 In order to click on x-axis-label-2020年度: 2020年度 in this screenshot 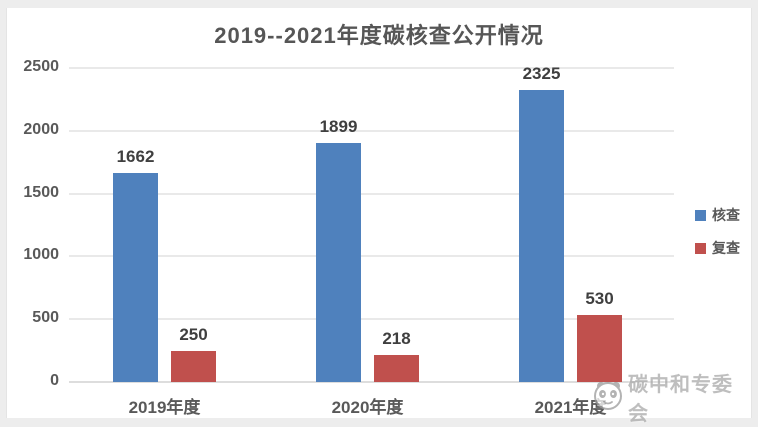, I will do `click(367, 407)`.